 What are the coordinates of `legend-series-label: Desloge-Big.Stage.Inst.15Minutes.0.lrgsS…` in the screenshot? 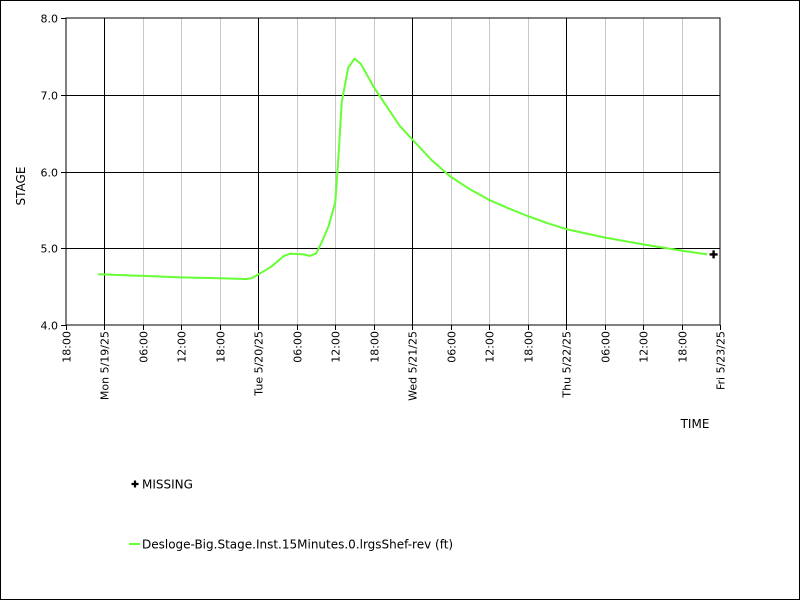 It's located at (297, 545).